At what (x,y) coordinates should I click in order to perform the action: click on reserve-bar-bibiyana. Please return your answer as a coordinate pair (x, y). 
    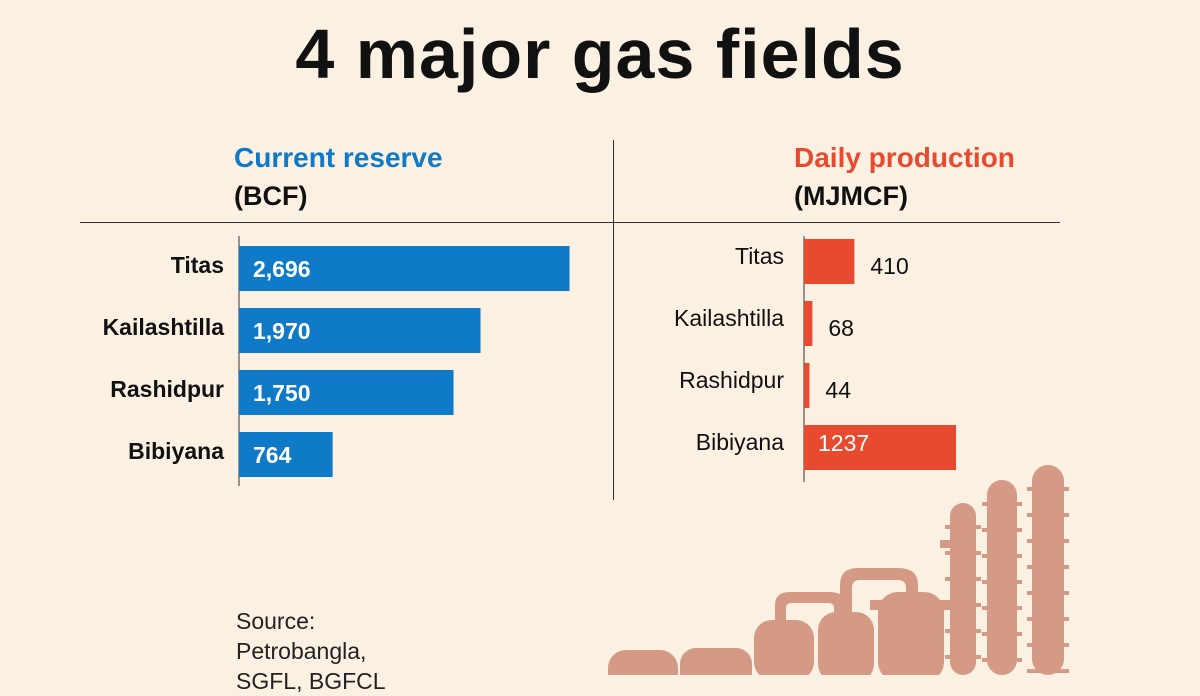
    Looking at the image, I should click on (286, 454).